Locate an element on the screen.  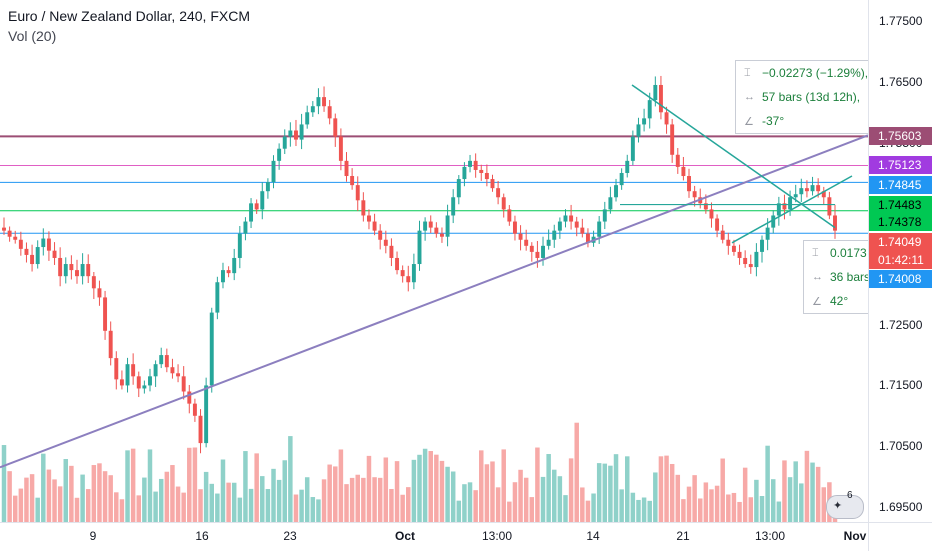
volume-indicator-label: Vol (20) is located at coordinates (32, 36).